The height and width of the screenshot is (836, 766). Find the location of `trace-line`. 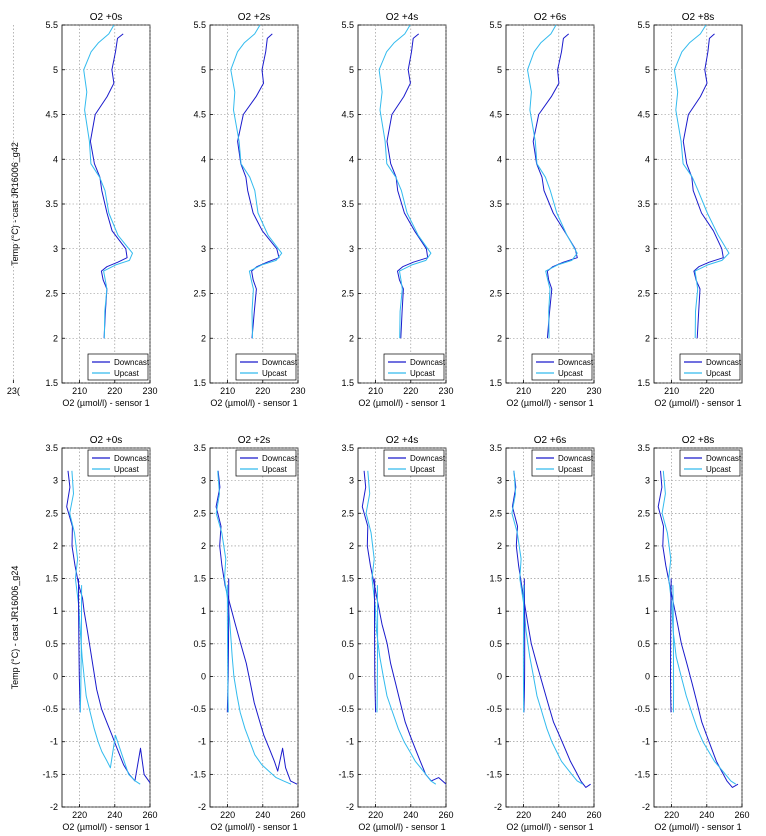

trace-line is located at coordinates (673, 649).